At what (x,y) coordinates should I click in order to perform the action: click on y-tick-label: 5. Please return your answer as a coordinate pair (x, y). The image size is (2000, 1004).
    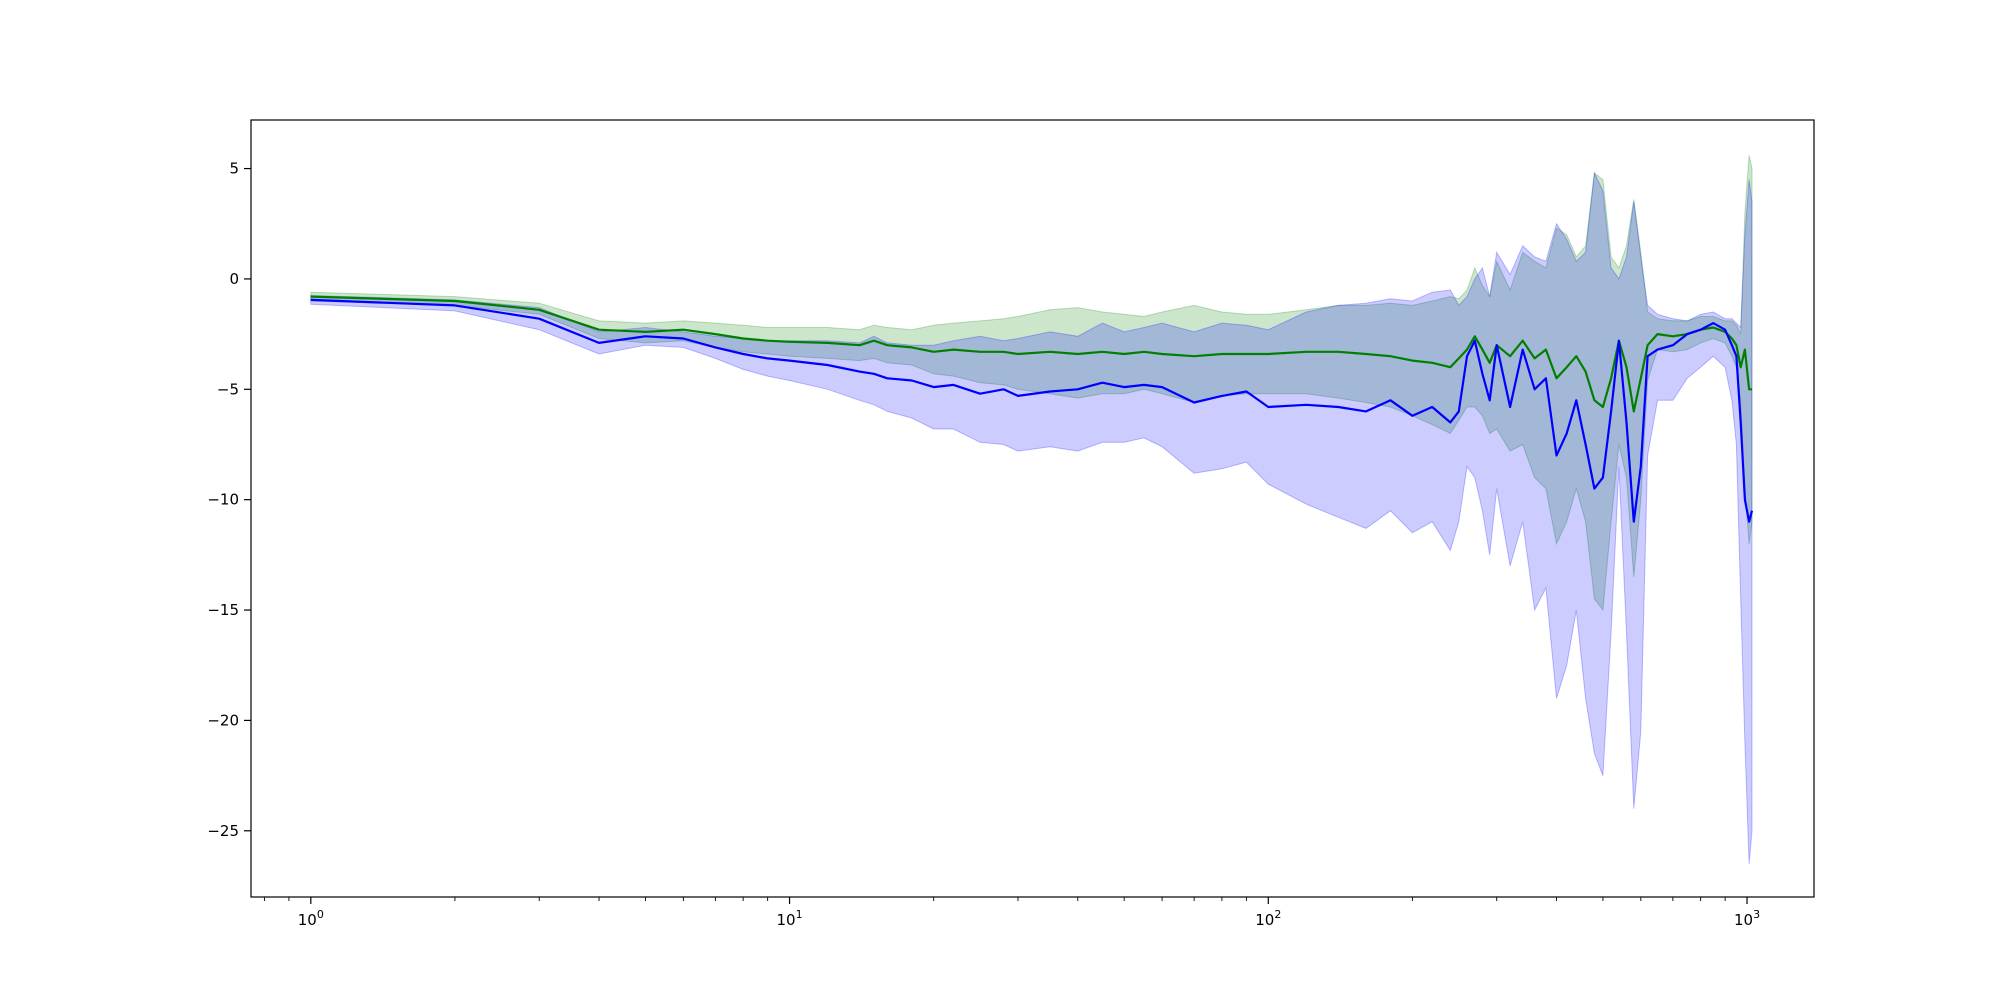
    Looking at the image, I should click on (234, 169).